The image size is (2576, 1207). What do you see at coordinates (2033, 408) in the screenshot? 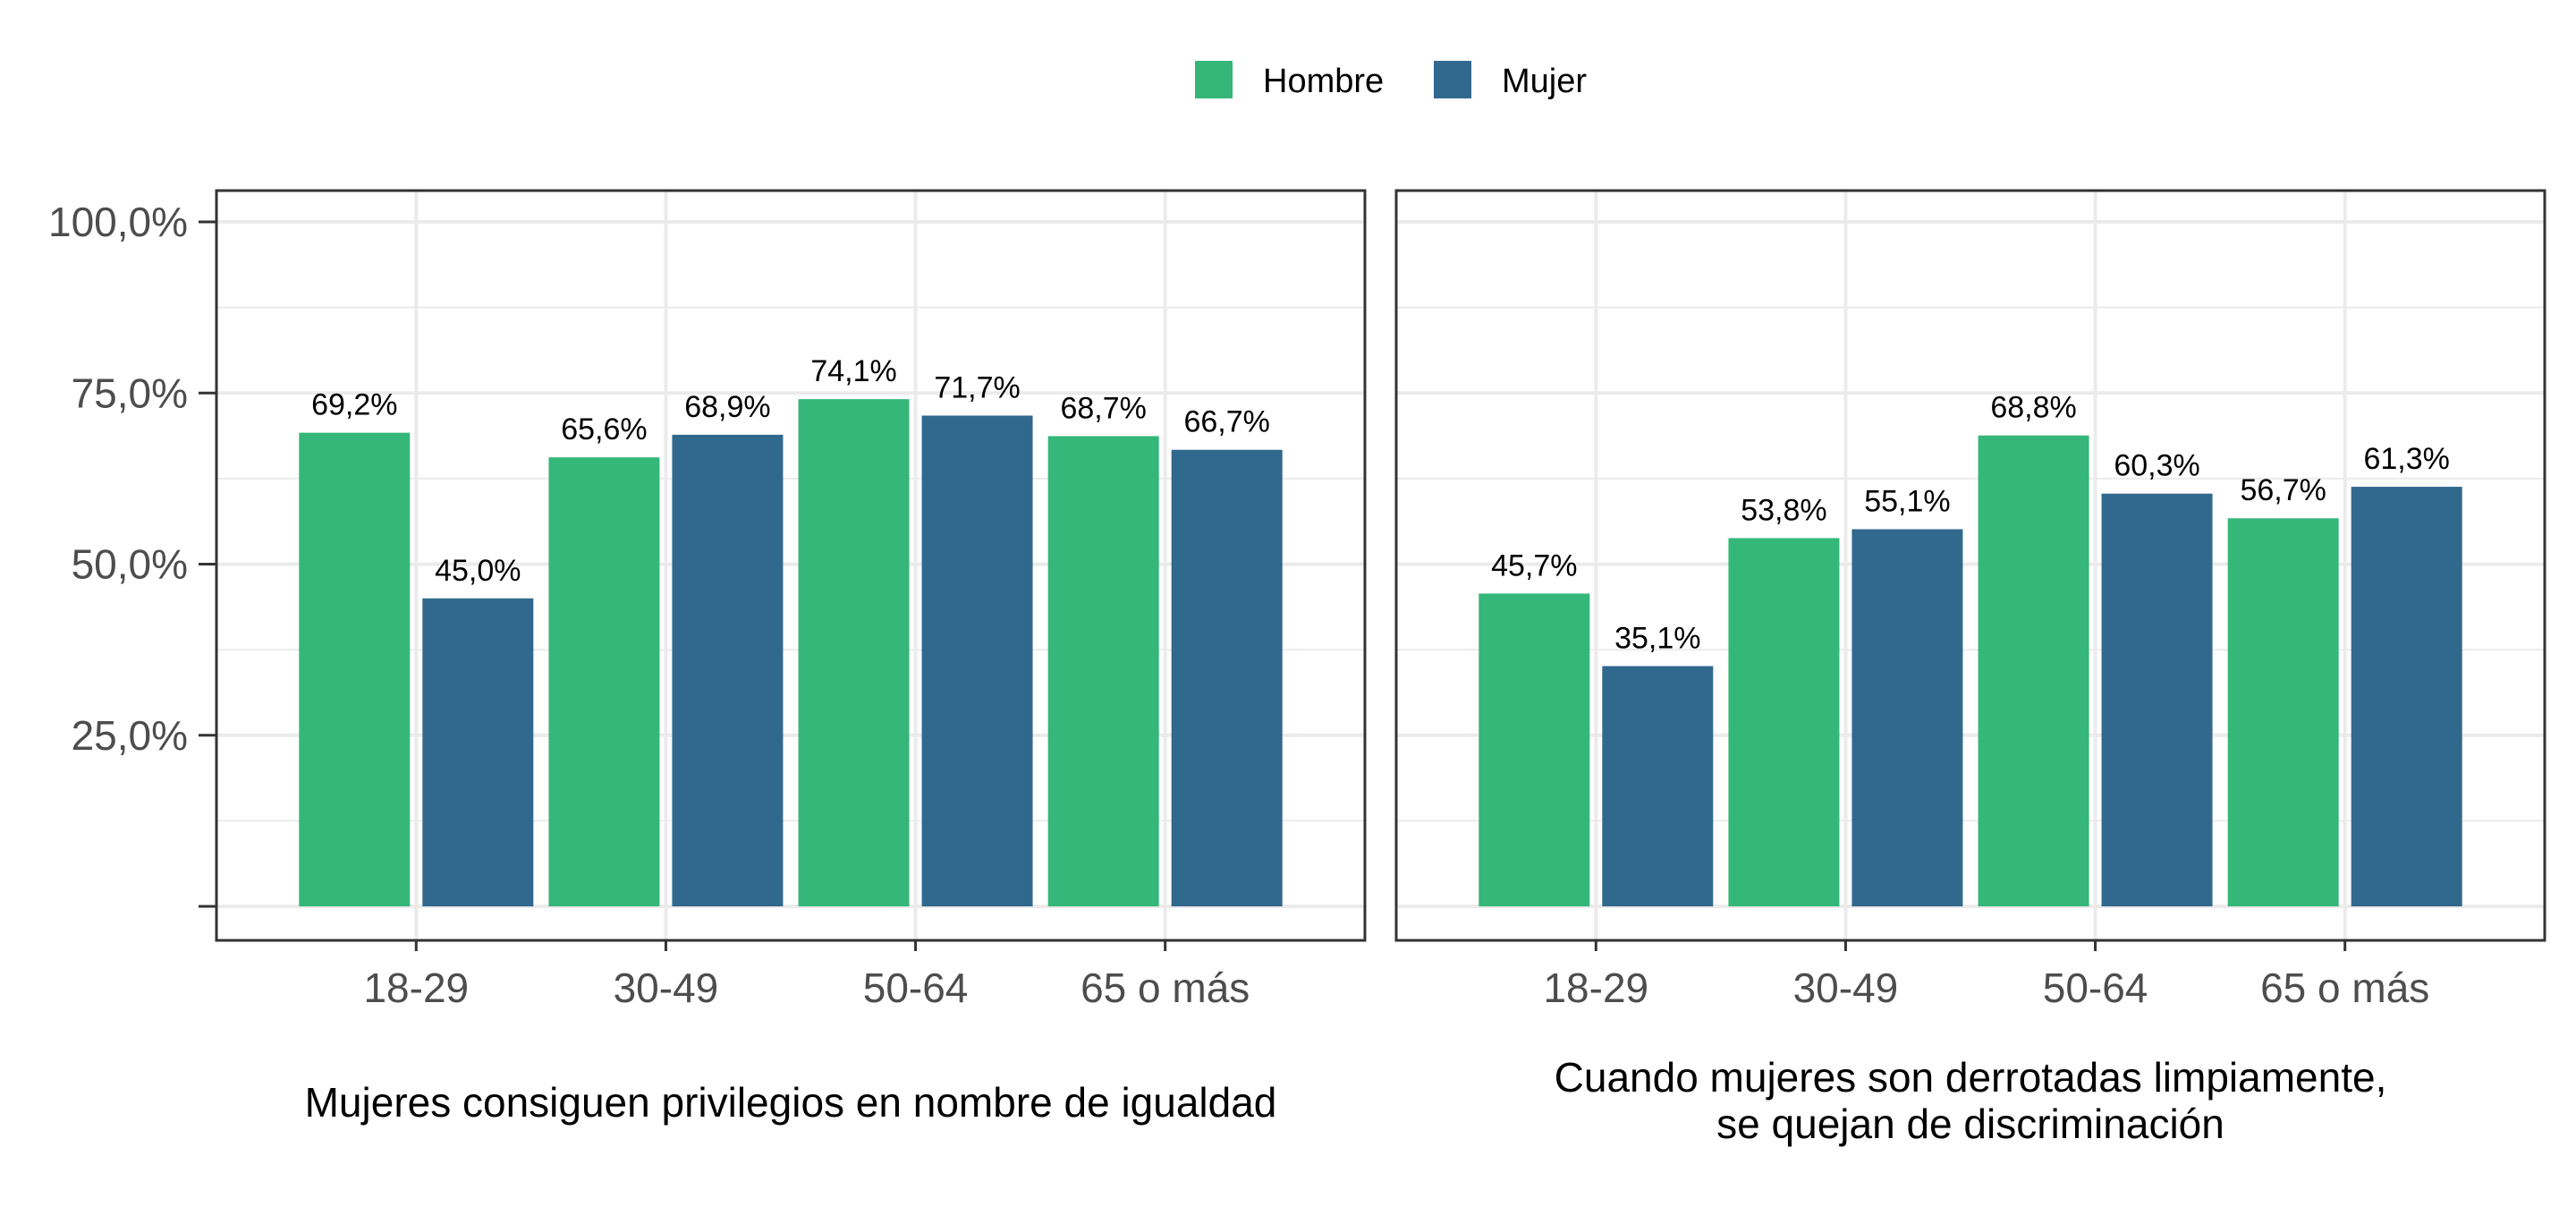
I see `data-label-hombre-2: 68,8%` at bounding box center [2033, 408].